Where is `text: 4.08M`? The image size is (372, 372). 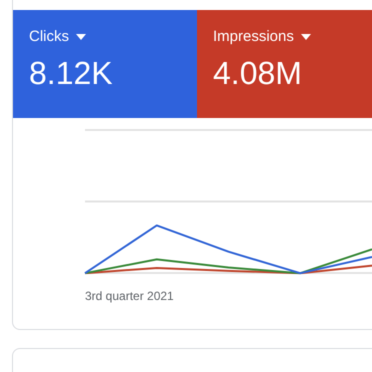
text: 4.08M is located at coordinates (258, 73).